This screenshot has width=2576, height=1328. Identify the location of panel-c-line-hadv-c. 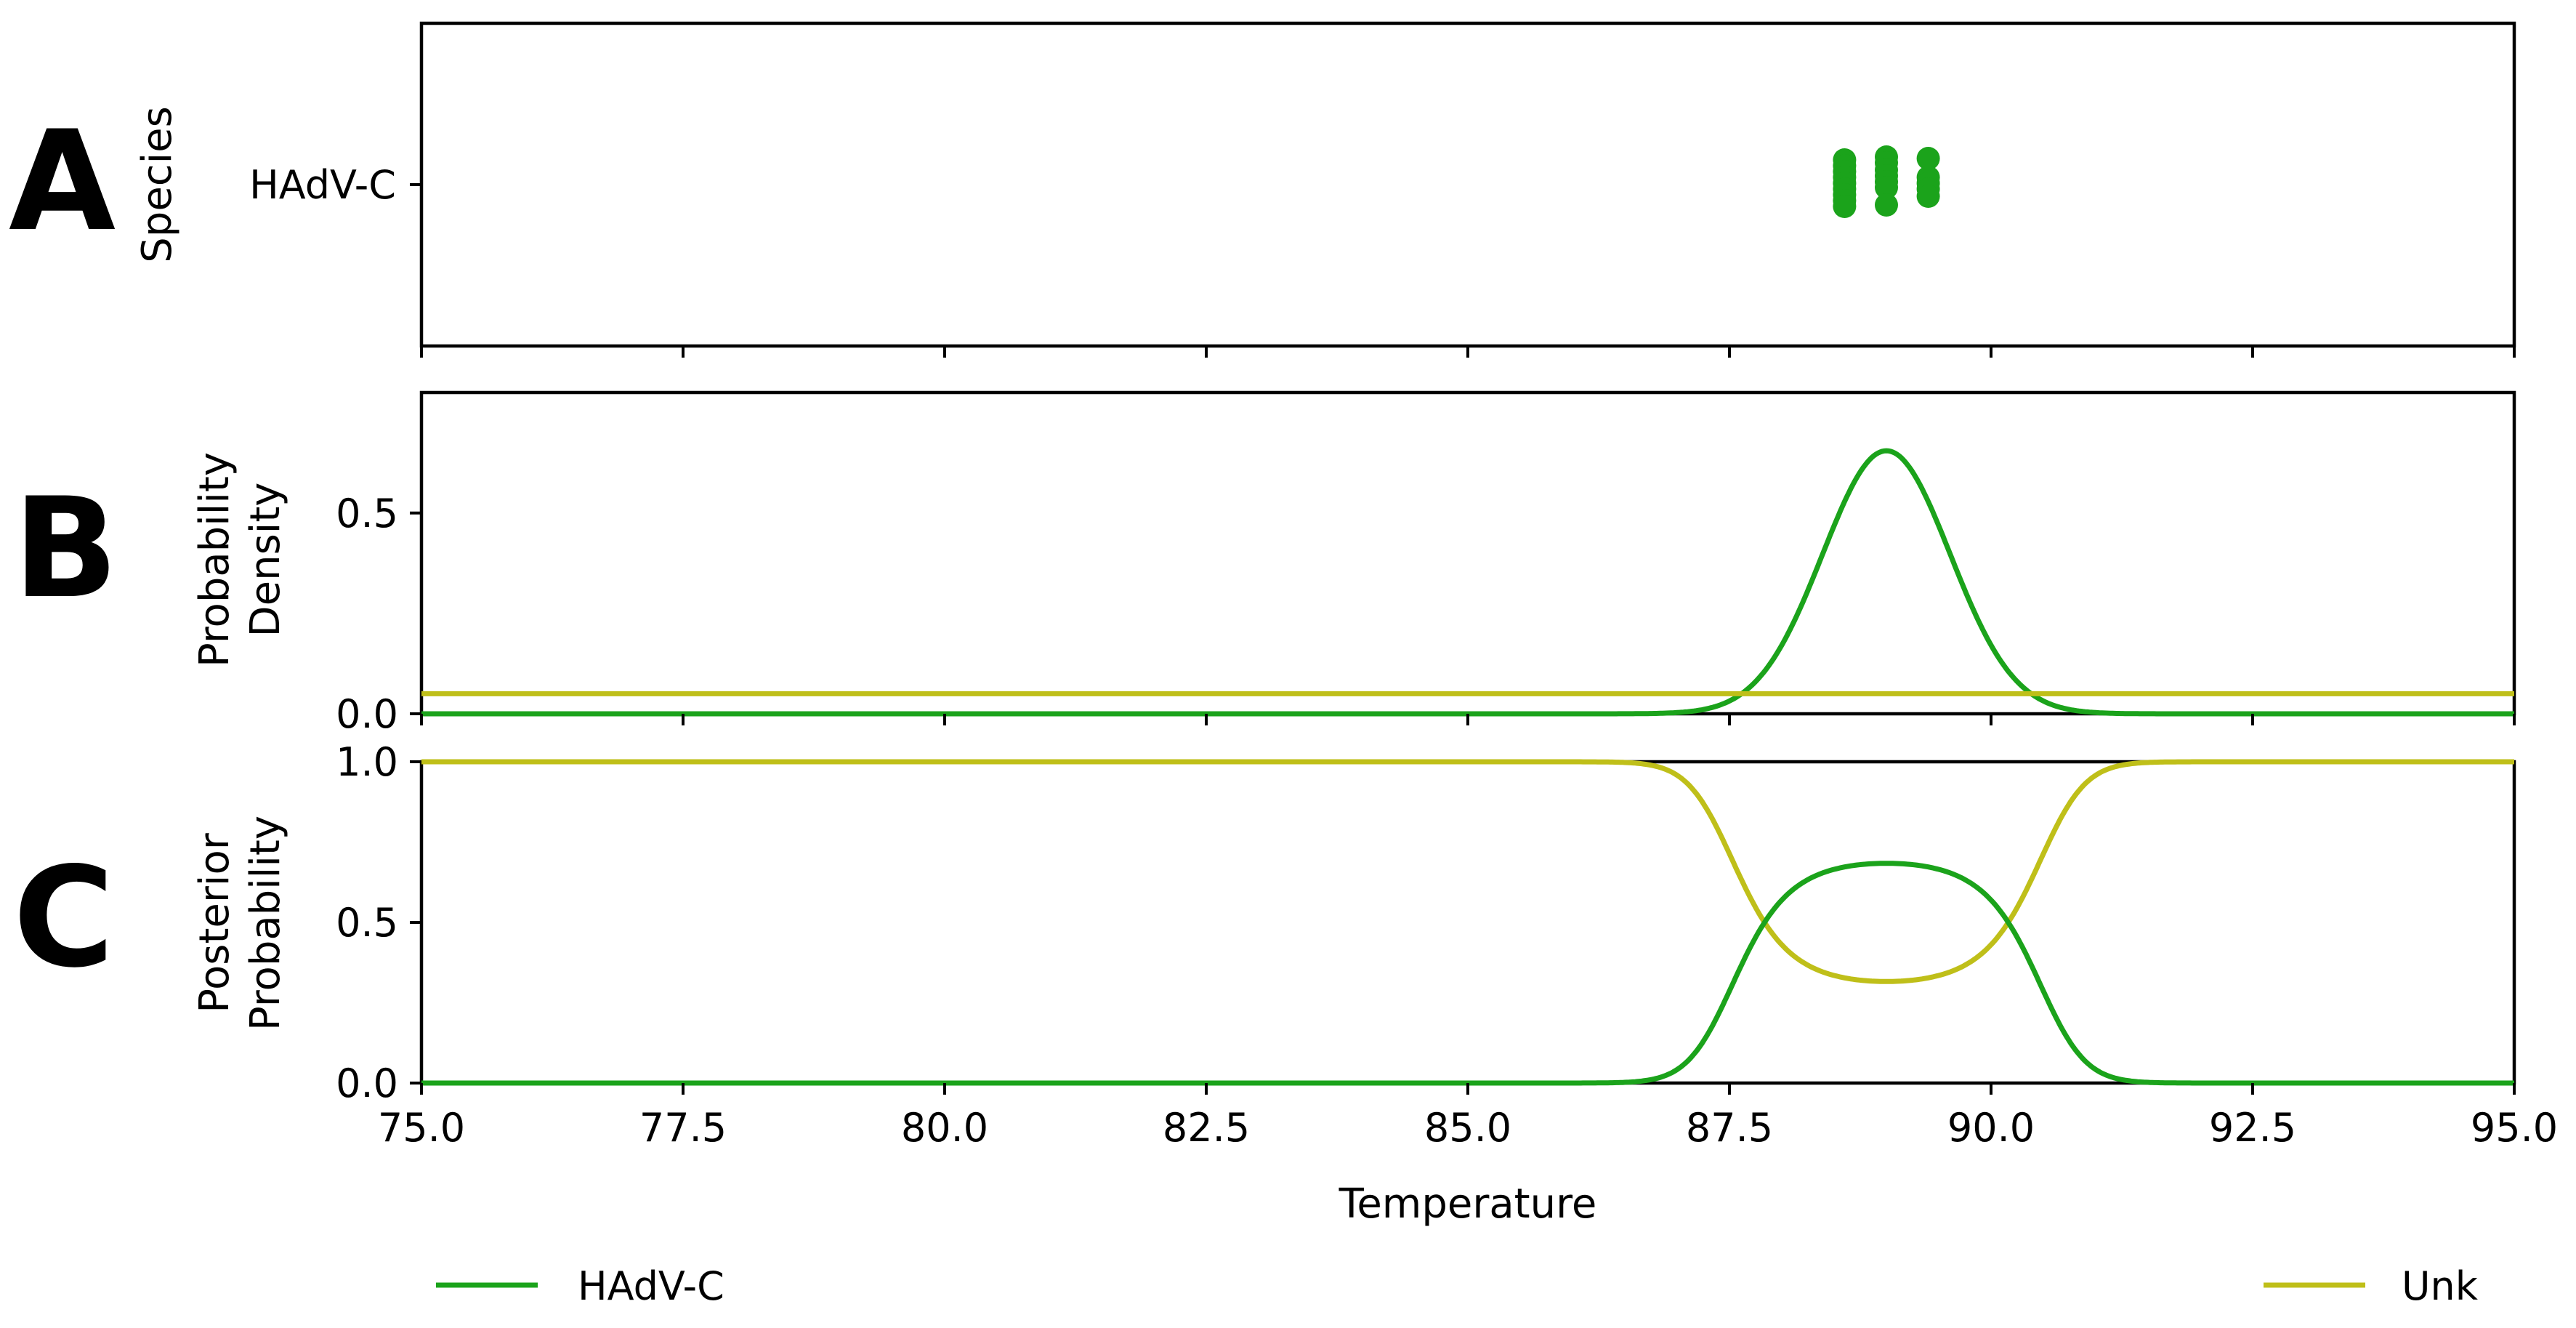
(1468, 973).